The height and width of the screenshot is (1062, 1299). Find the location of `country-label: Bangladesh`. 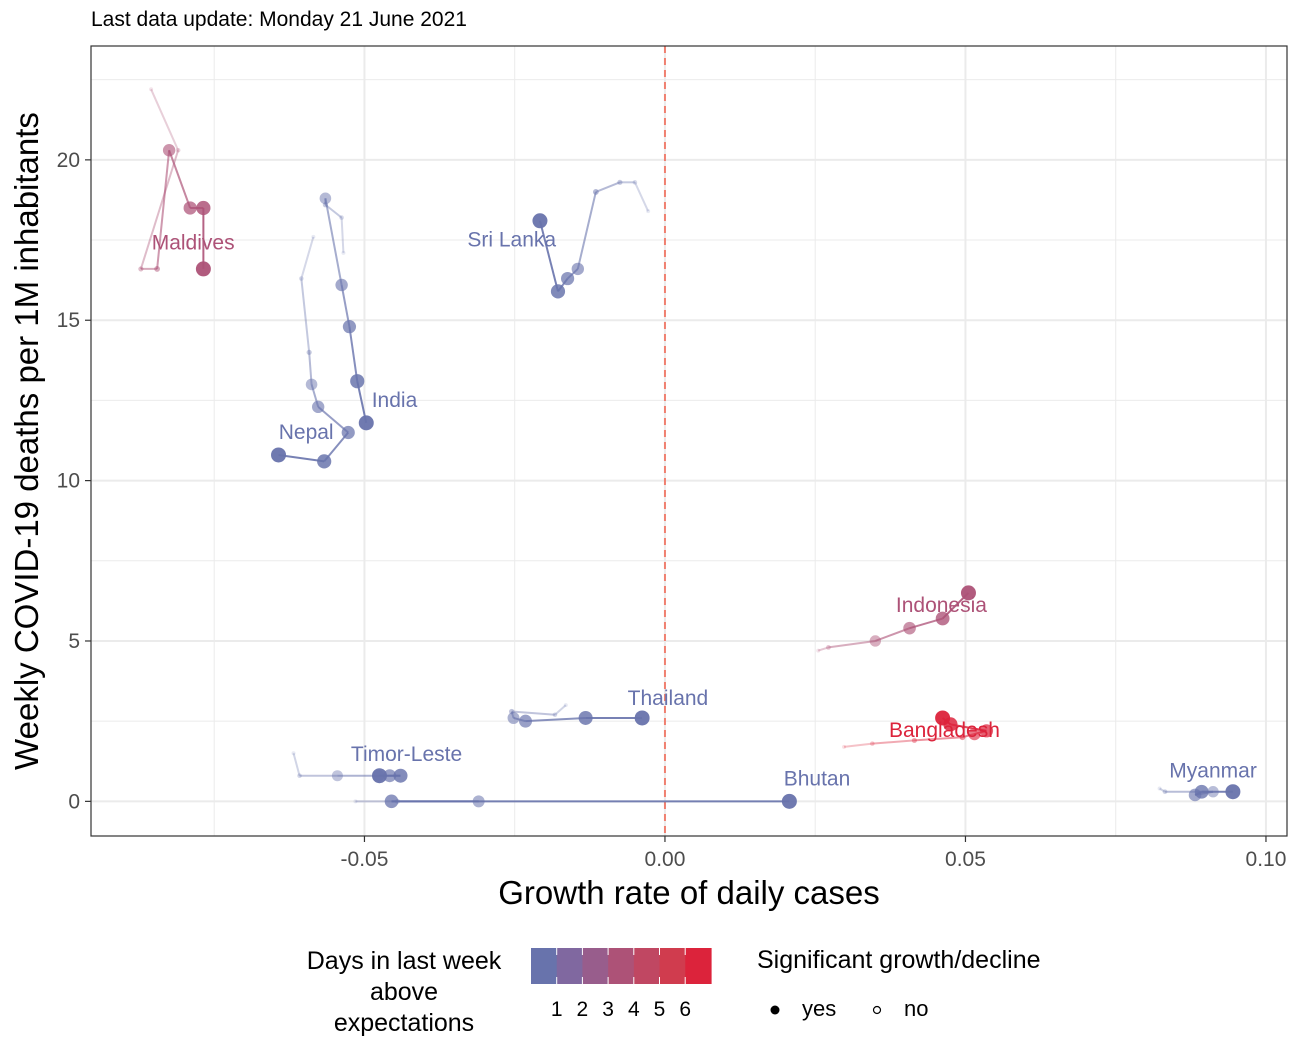

country-label: Bangladesh is located at coordinates (944, 730).